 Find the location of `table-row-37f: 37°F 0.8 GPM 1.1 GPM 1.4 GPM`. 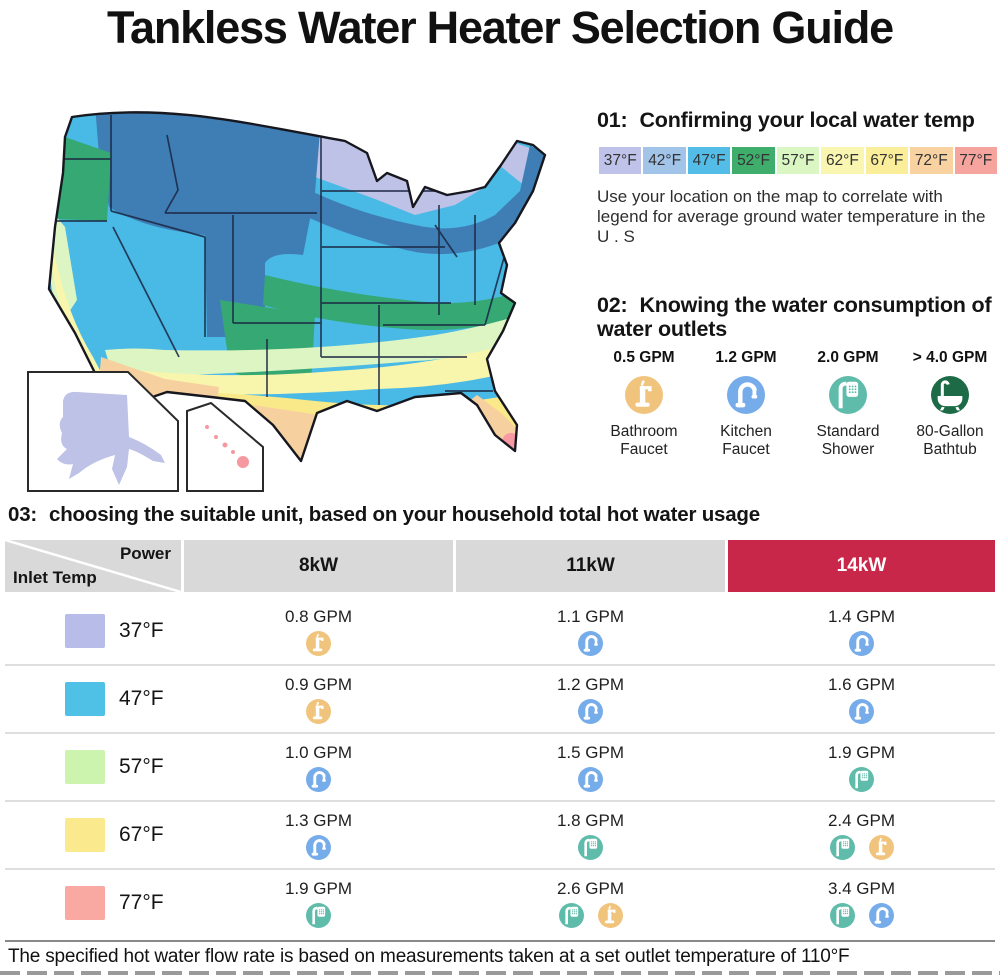

table-row-37f: 37°F 0.8 GPM 1.1 GPM 1.4 GPM is located at coordinates (500, 632).